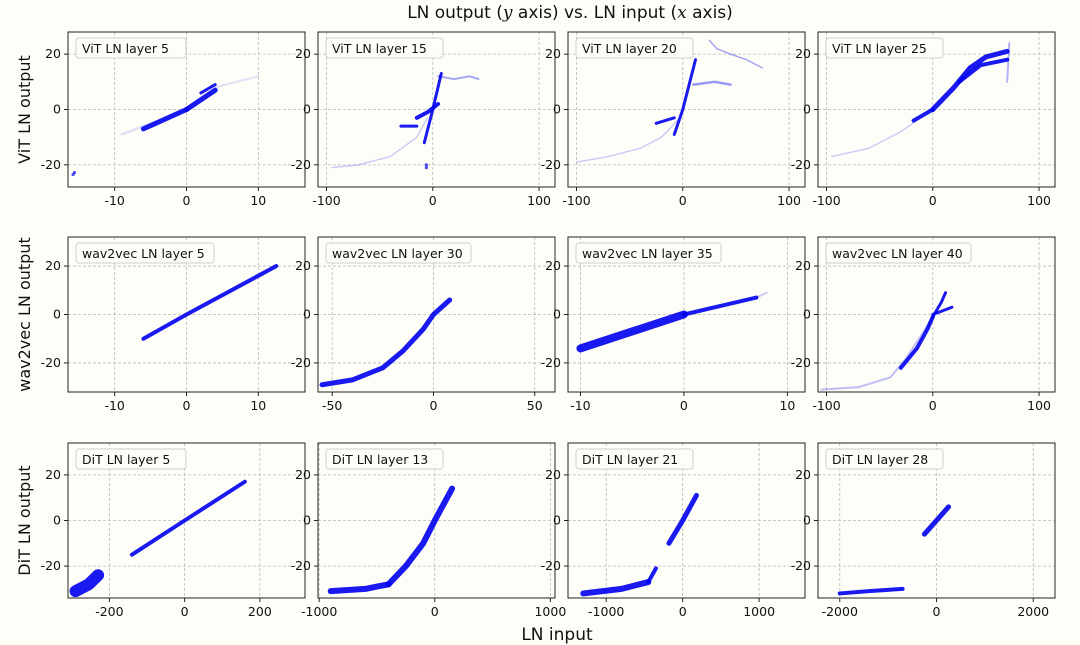  What do you see at coordinates (379, 48) in the screenshot?
I see `panel-title: ViT LN layer 15` at bounding box center [379, 48].